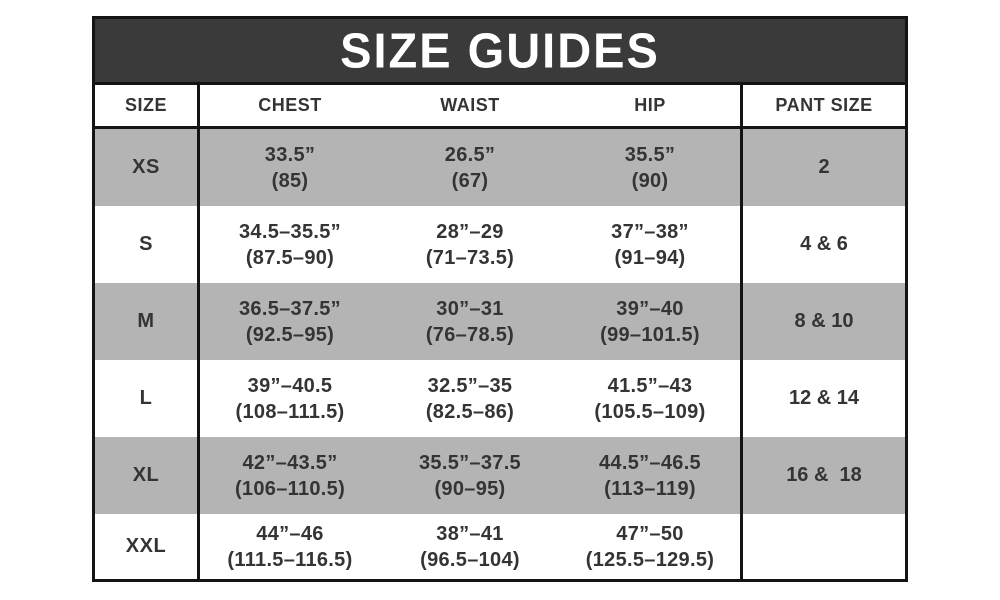 The image size is (1000, 600). I want to click on chest-cell: 44”–46 (111.5–116.5), so click(290, 546).